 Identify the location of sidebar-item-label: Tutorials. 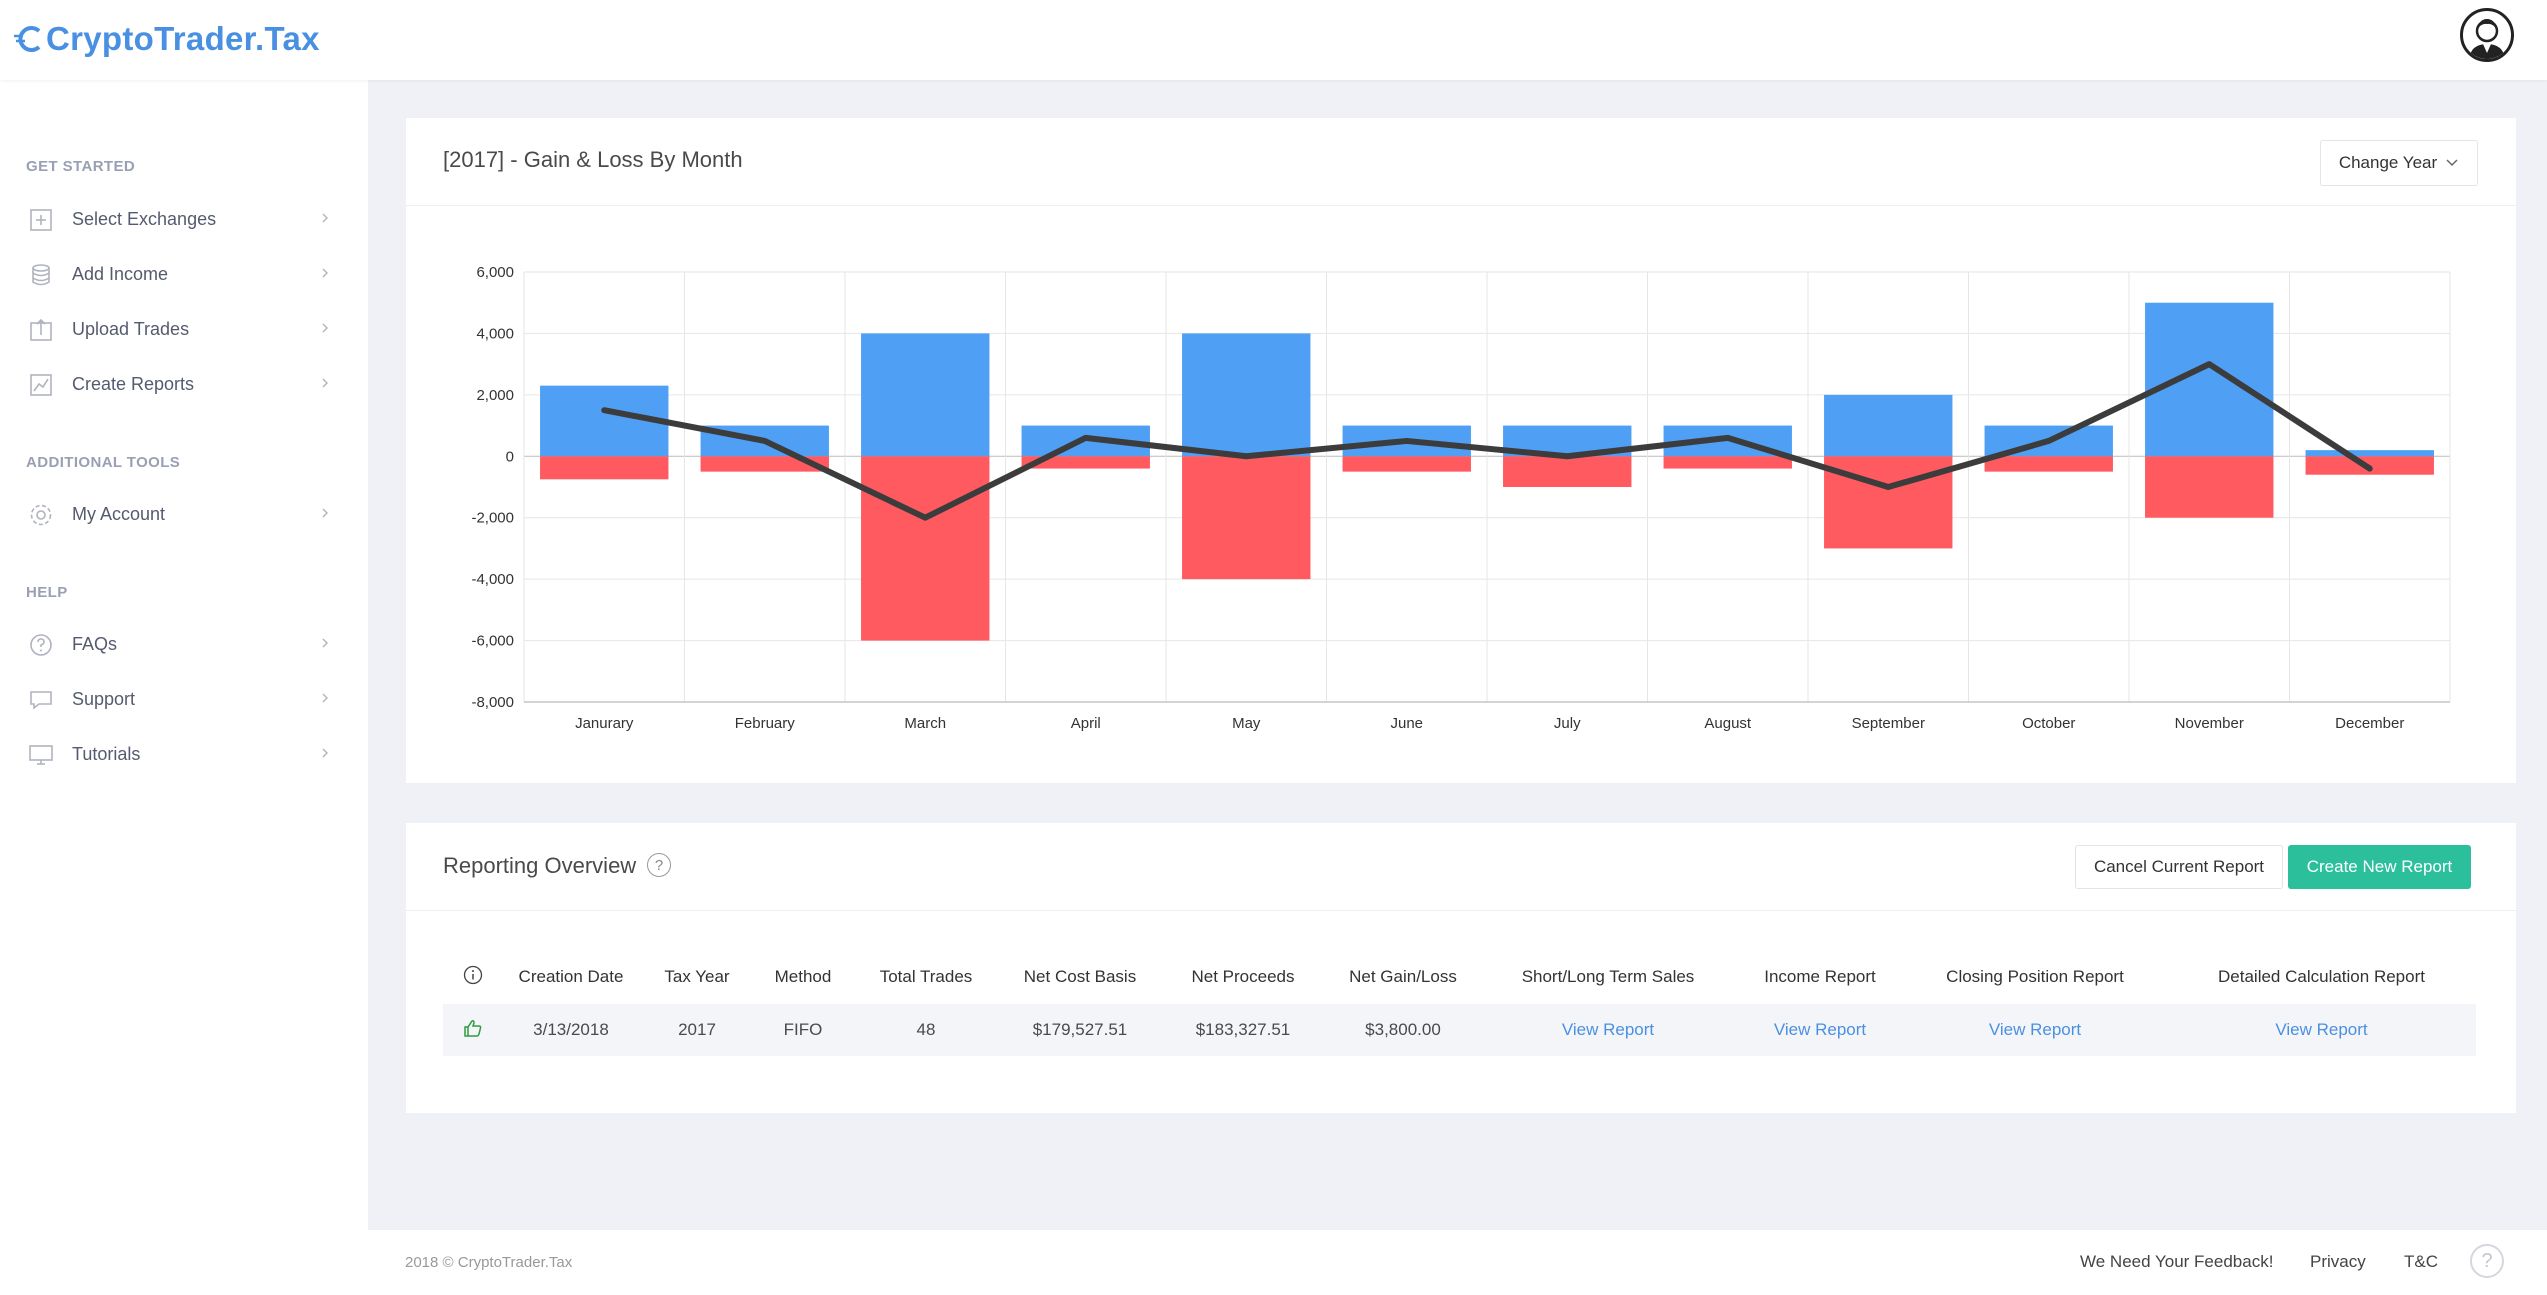
(106, 753).